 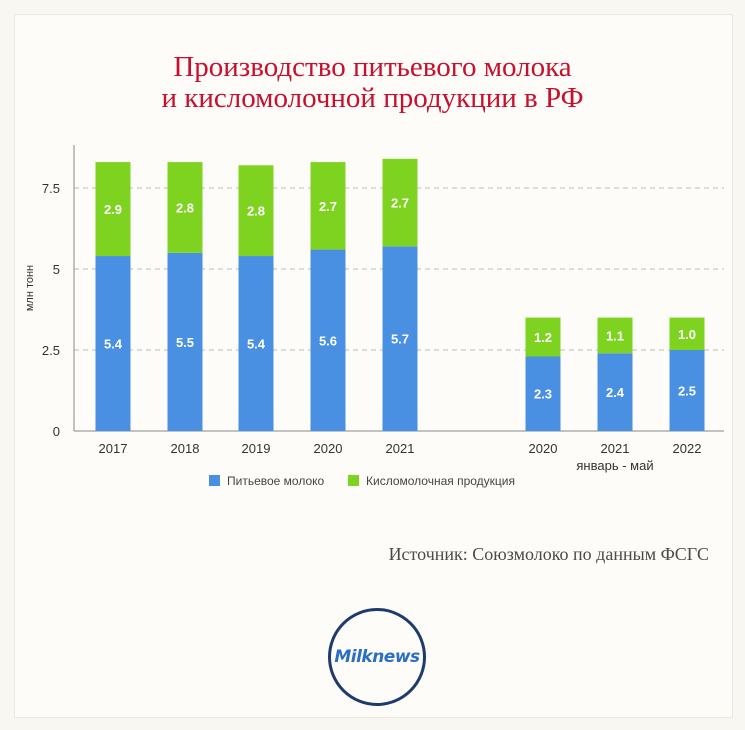 I want to click on data-label: 1.2, so click(x=543, y=337).